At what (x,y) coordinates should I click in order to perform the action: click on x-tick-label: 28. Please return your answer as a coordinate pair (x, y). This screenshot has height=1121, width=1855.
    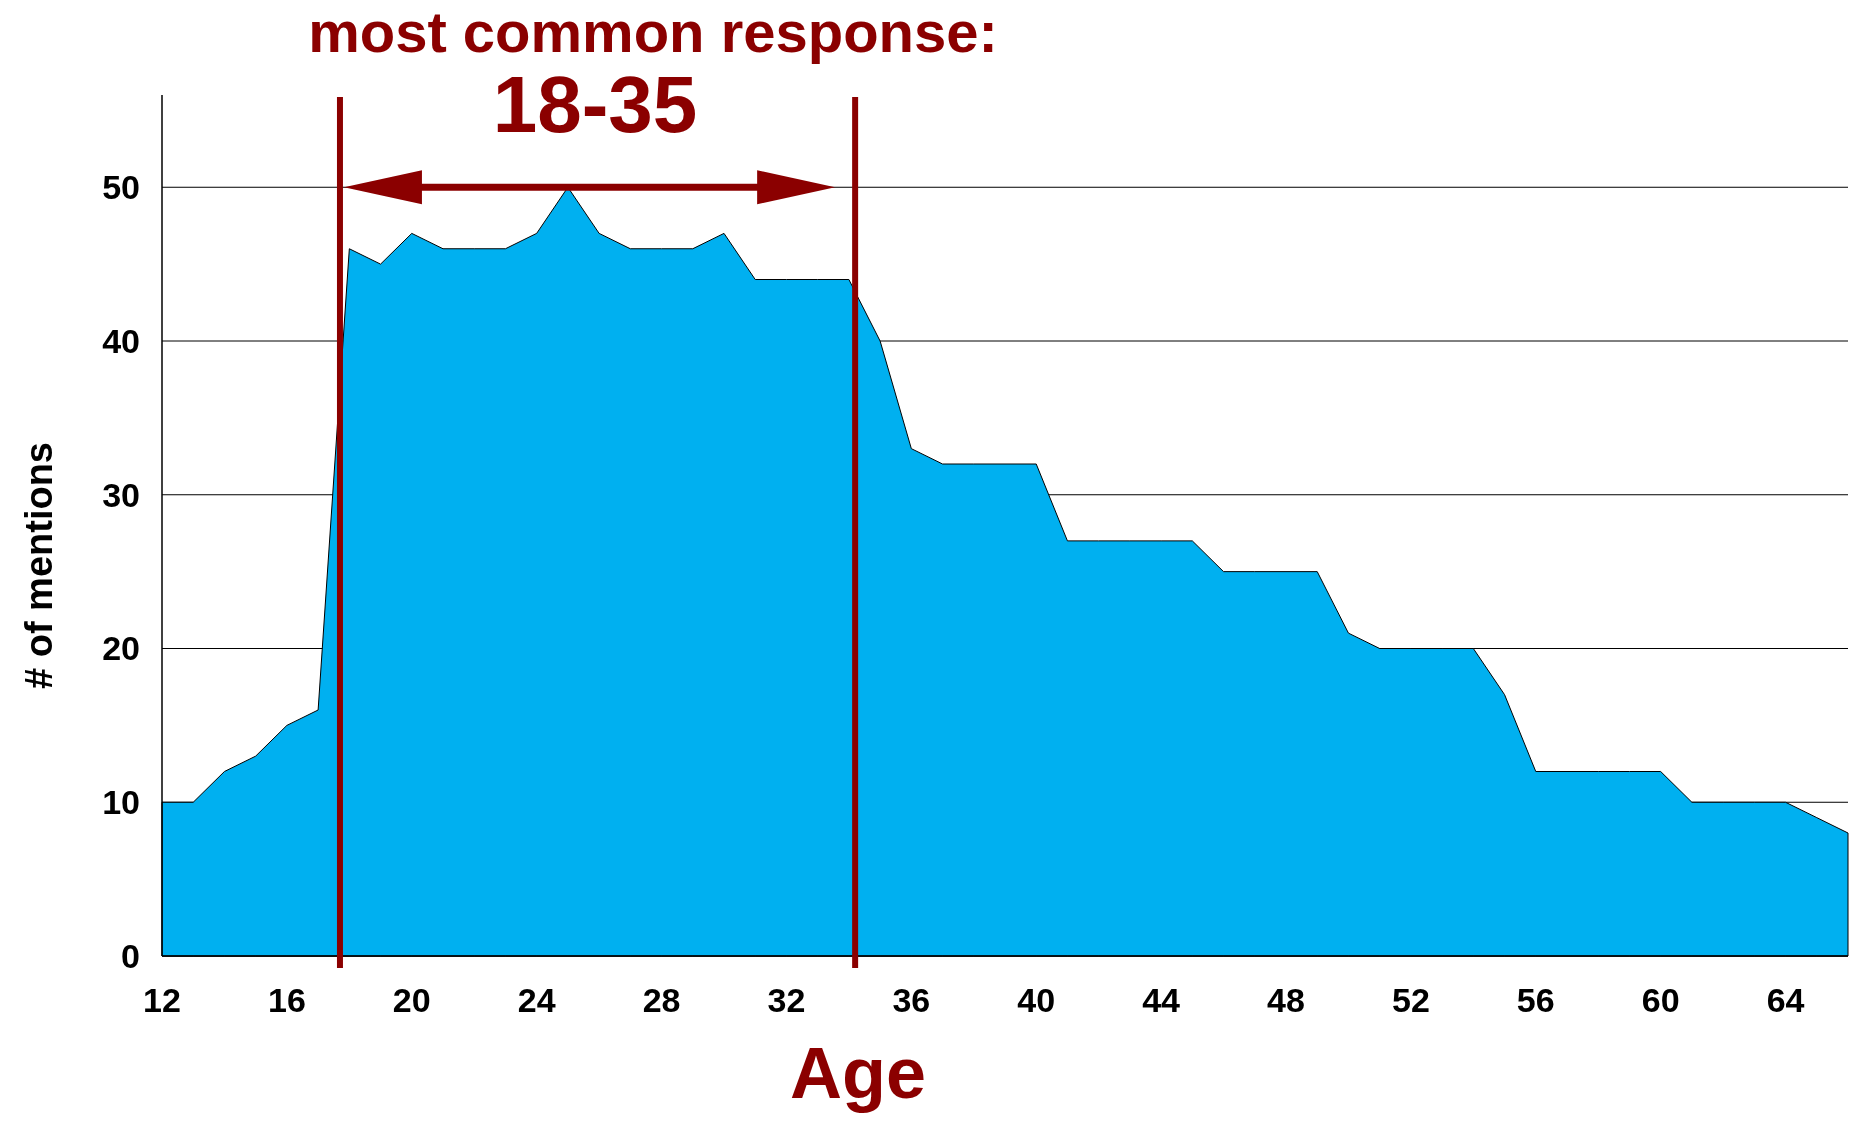
    Looking at the image, I should click on (661, 1000).